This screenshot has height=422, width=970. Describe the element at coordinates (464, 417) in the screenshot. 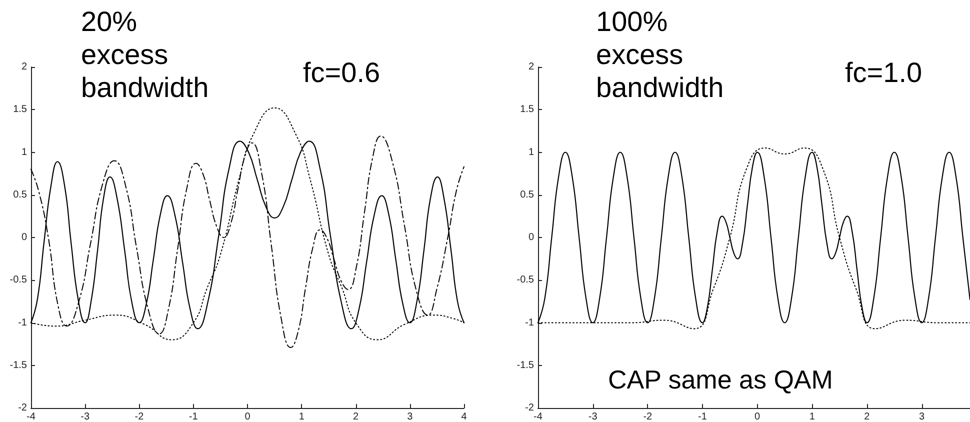

I see `x-tick-label: 4` at that location.